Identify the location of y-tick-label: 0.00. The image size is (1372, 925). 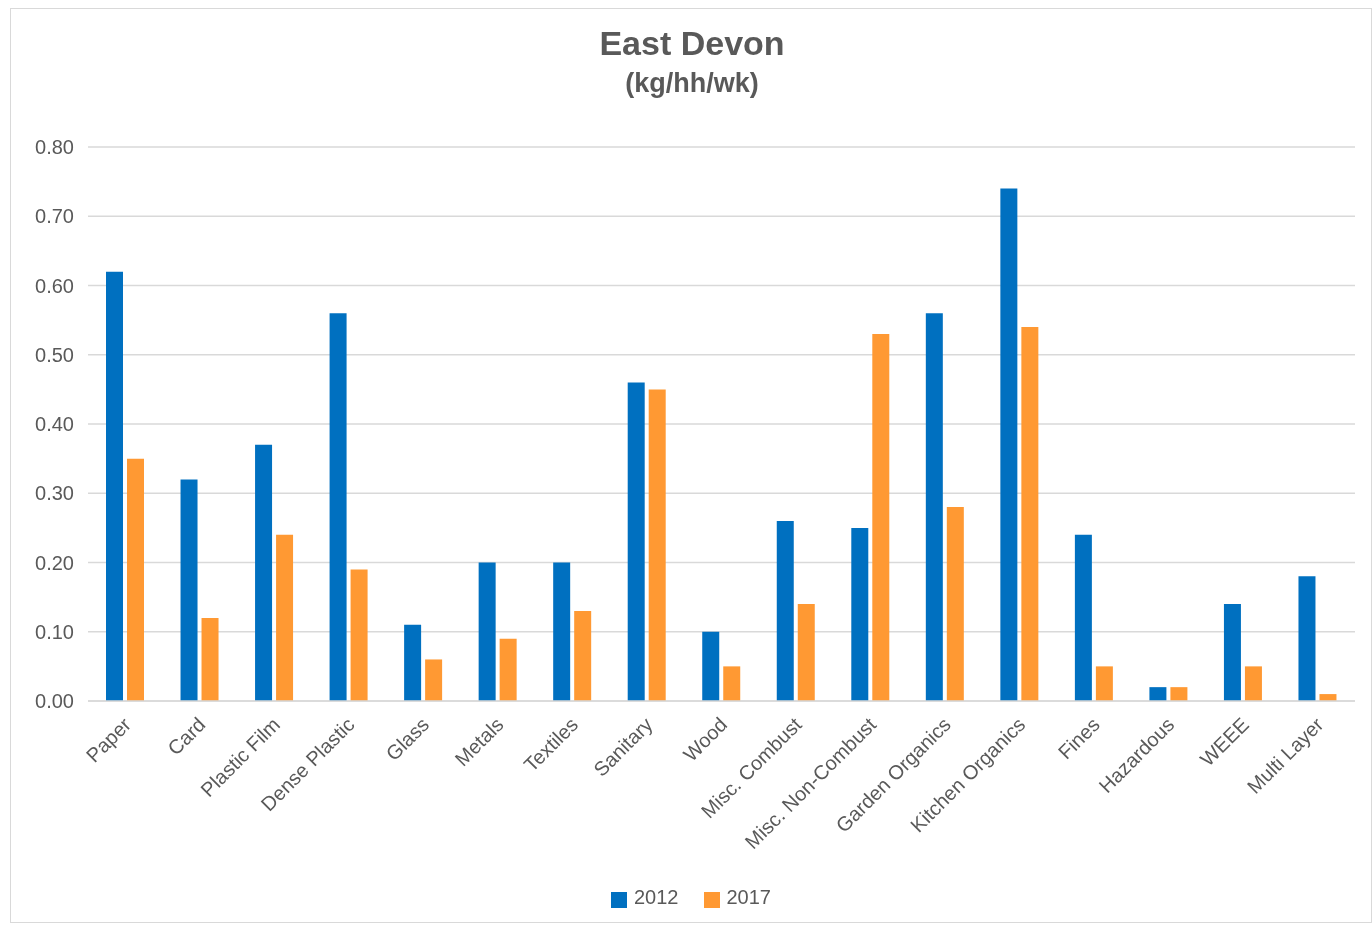
(54, 701).